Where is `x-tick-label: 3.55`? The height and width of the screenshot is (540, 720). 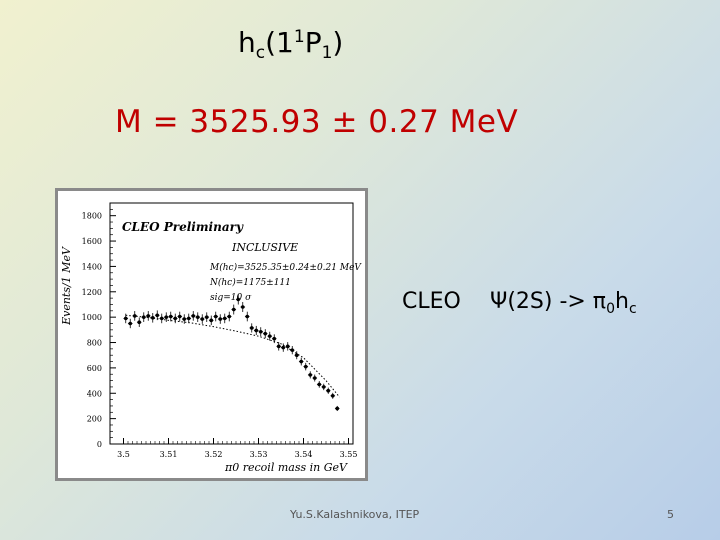
x-tick-label: 3.55 is located at coordinates (349, 454).